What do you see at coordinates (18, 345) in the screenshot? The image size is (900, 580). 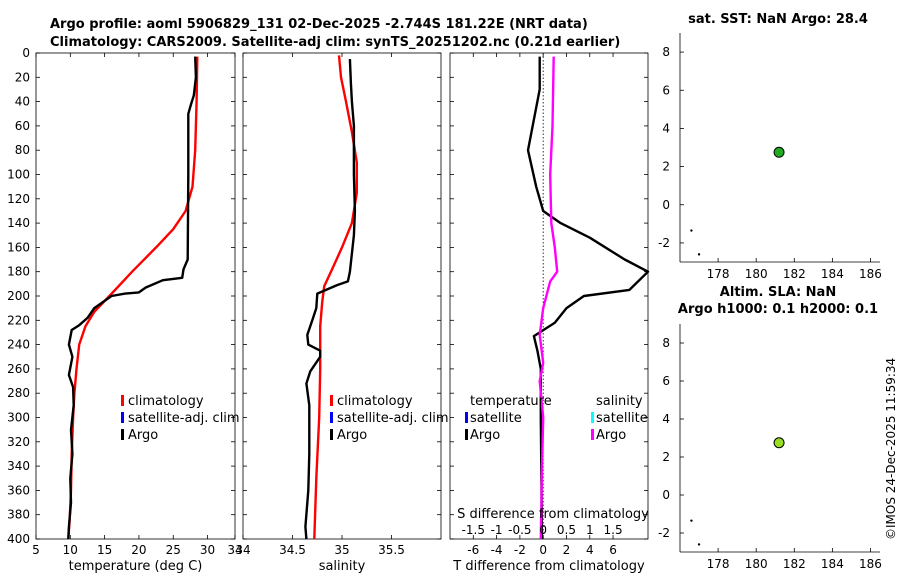 I see `y-tick-label: 240` at bounding box center [18, 345].